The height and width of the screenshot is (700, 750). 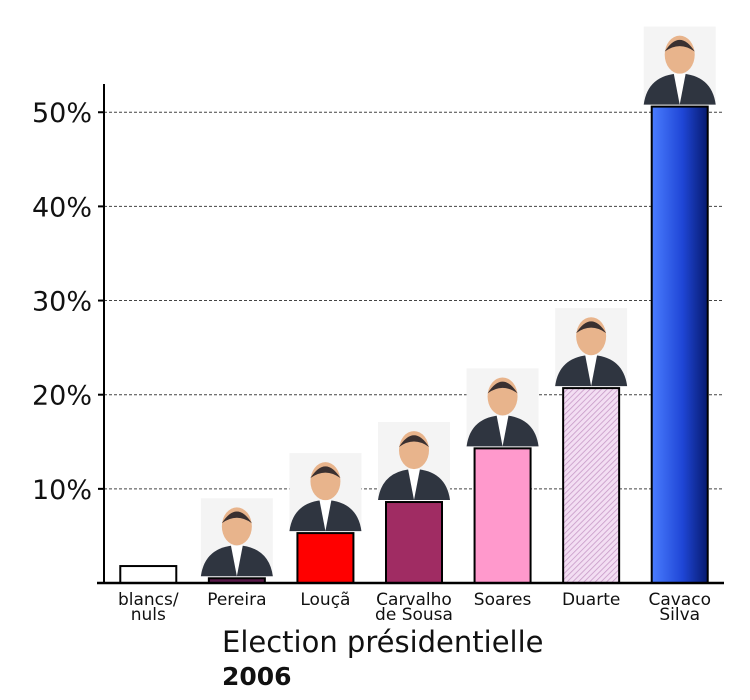 What do you see at coordinates (383, 642) in the screenshot?
I see `chart-title: Election présidentielle` at bounding box center [383, 642].